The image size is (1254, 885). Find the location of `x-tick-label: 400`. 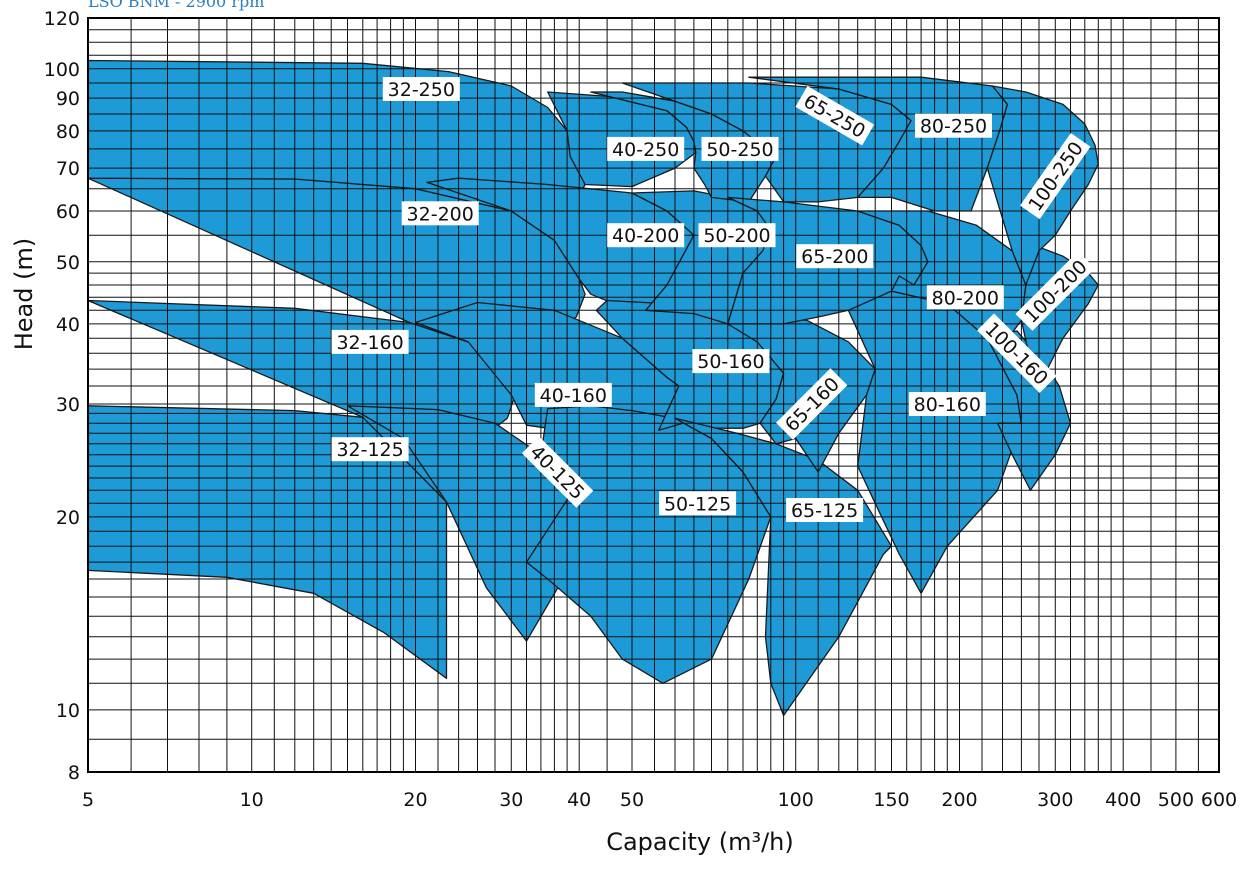

x-tick-label: 400 is located at coordinates (1123, 800).